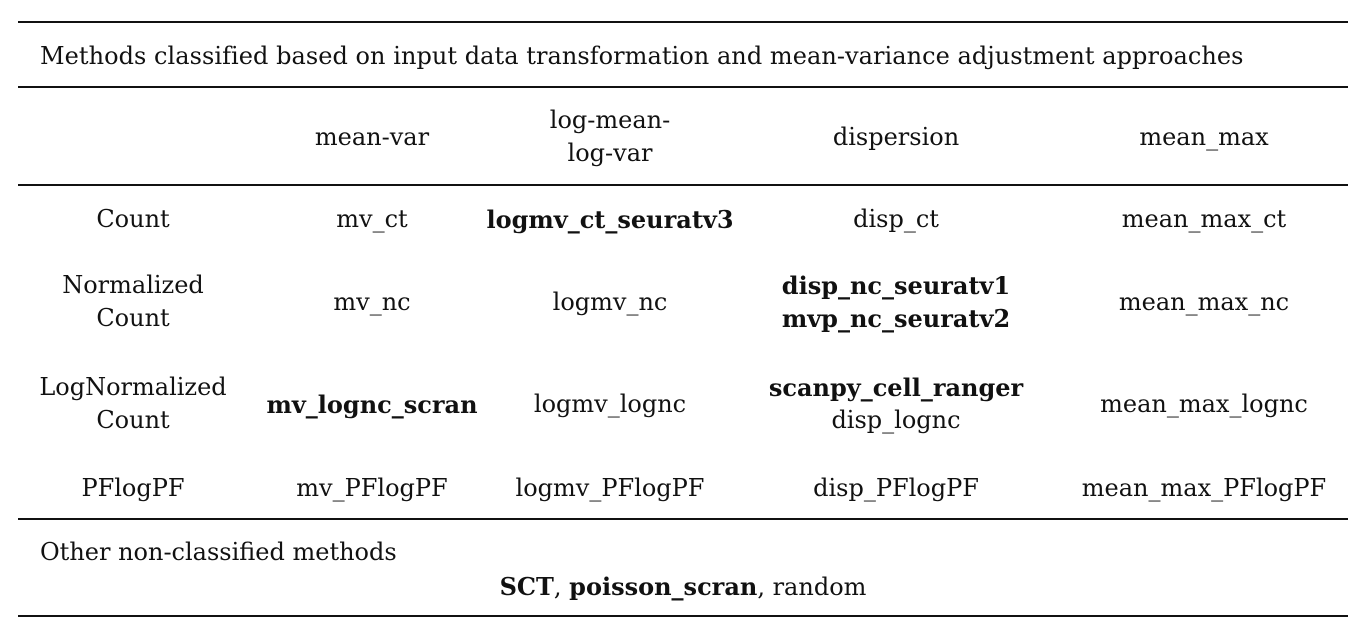 This screenshot has width=1363, height=632. I want to click on other-methods-list: SCT, poisson_scran, random, so click(683, 587).